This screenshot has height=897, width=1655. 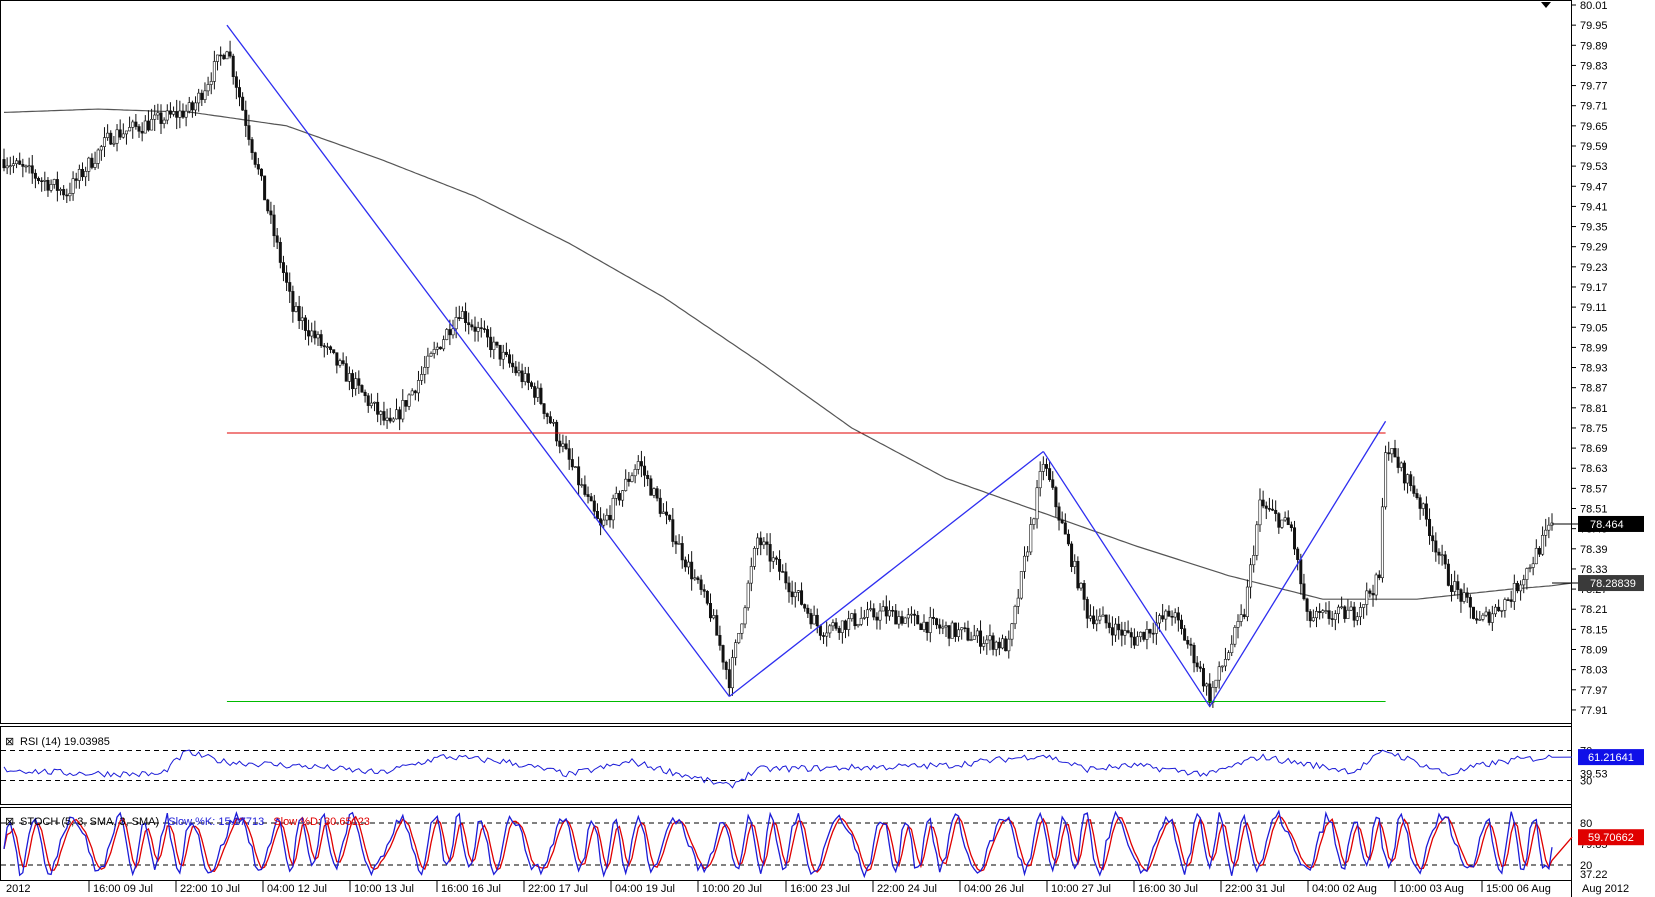 What do you see at coordinates (1611, 758) in the screenshot?
I see `rsi-current-label: 61.21641` at bounding box center [1611, 758].